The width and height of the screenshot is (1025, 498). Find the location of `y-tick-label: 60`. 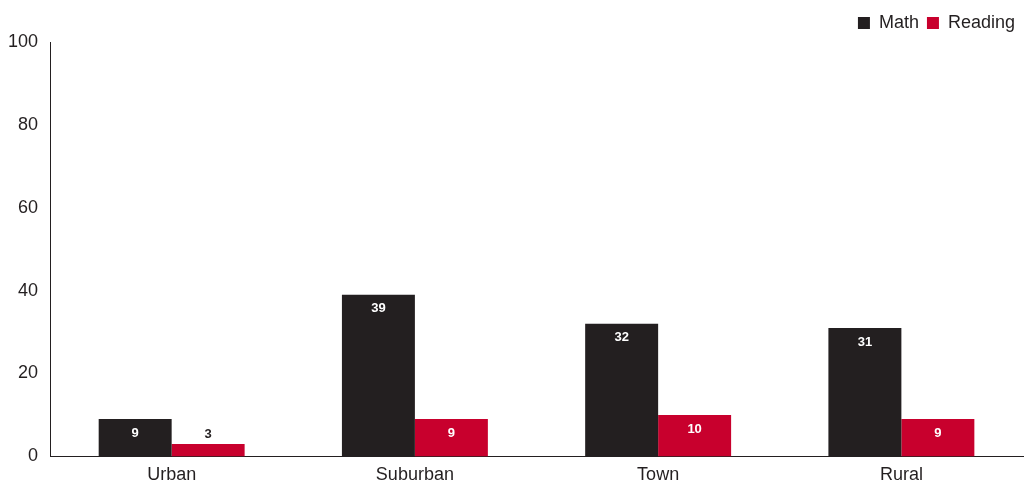

y-tick-label: 60 is located at coordinates (28, 206).